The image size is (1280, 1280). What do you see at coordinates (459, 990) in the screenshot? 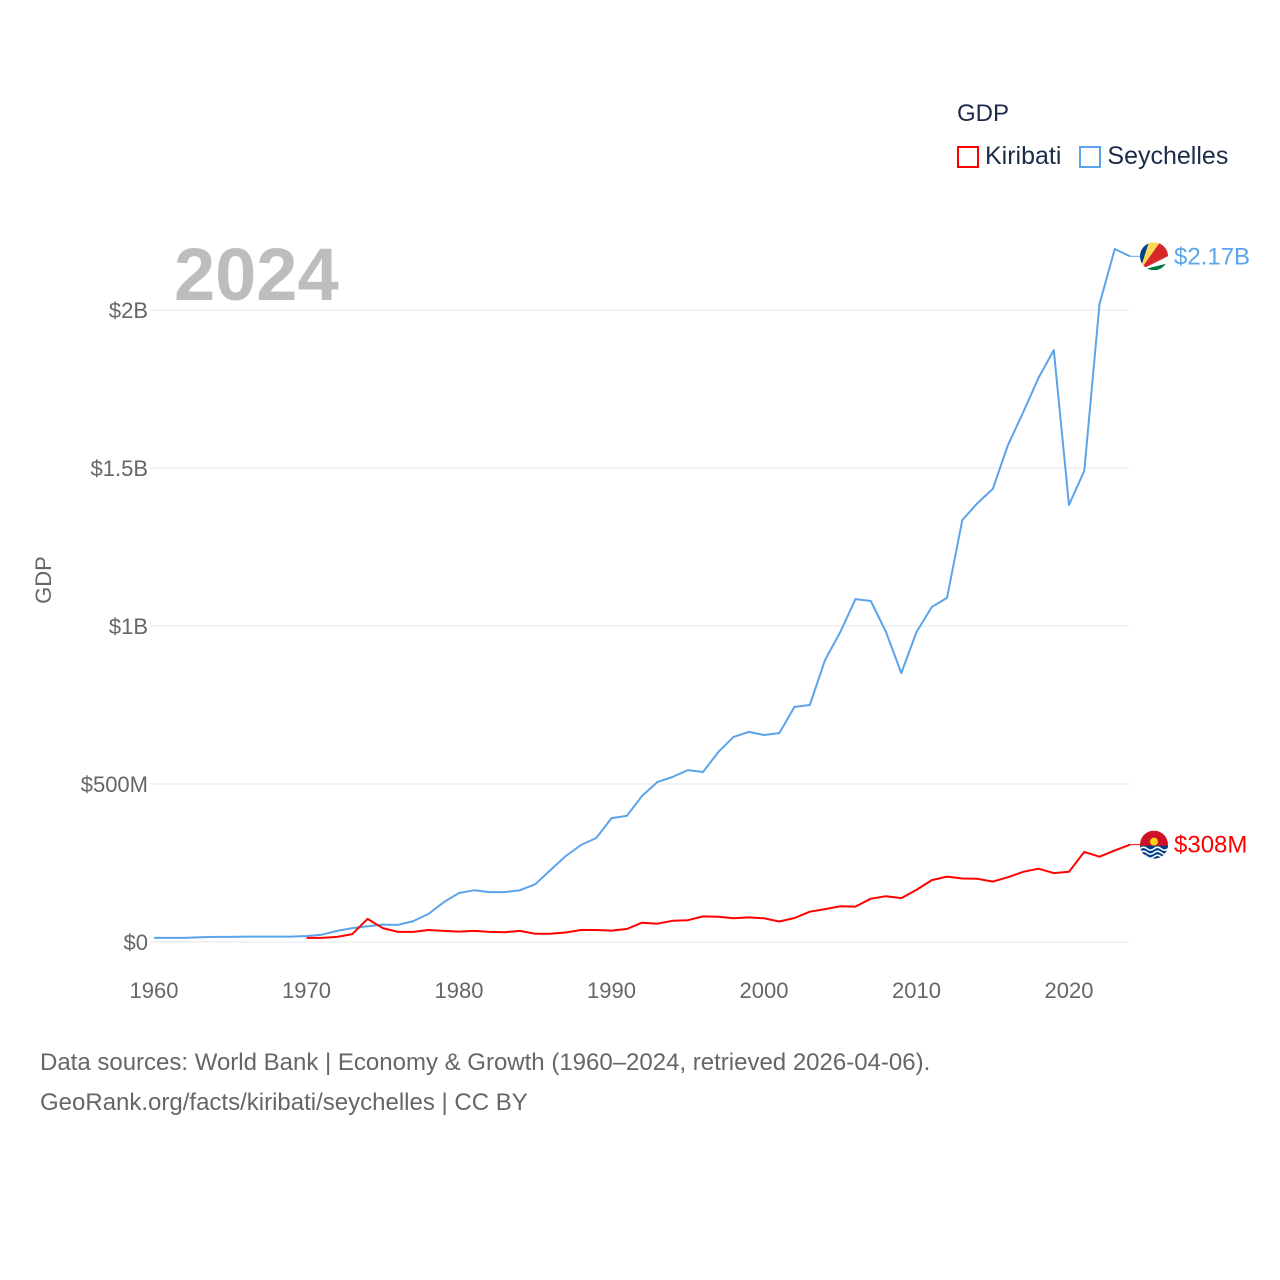
I see `x-tick-label: 1980` at bounding box center [459, 990].